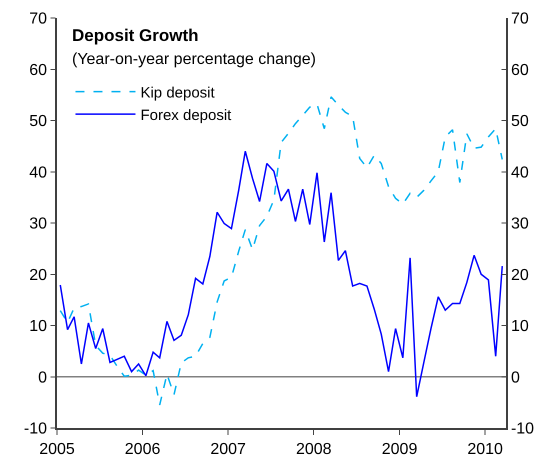 This screenshot has height=466, width=557. I want to click on text: Deposit Growth, so click(135, 35).